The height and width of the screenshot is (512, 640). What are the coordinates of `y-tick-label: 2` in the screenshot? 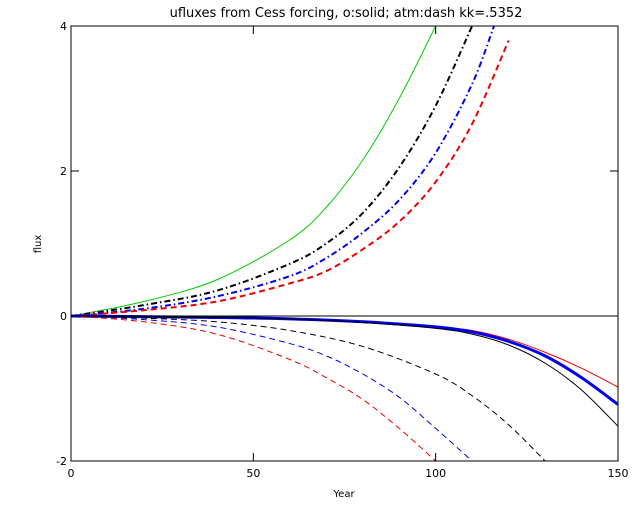 It's located at (63, 171).